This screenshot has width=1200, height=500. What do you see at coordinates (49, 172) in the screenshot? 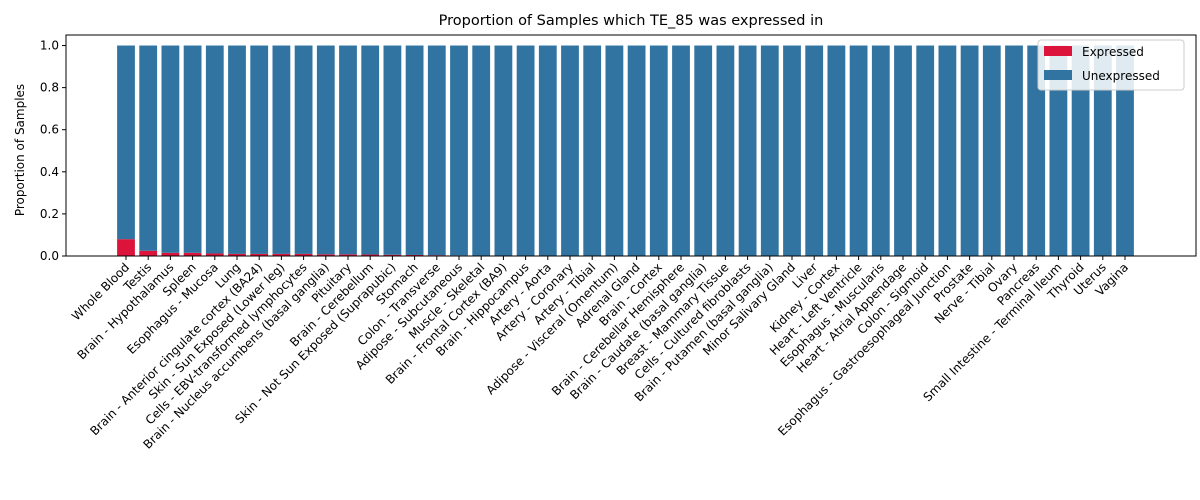
I see `y-tick-label: 0.4` at bounding box center [49, 172].